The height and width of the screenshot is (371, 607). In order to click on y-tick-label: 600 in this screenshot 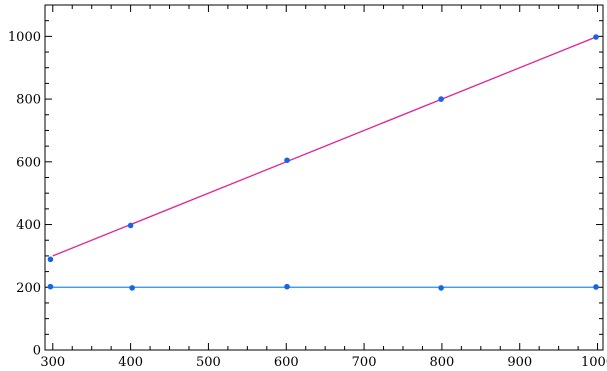, I will do `click(28, 162)`.